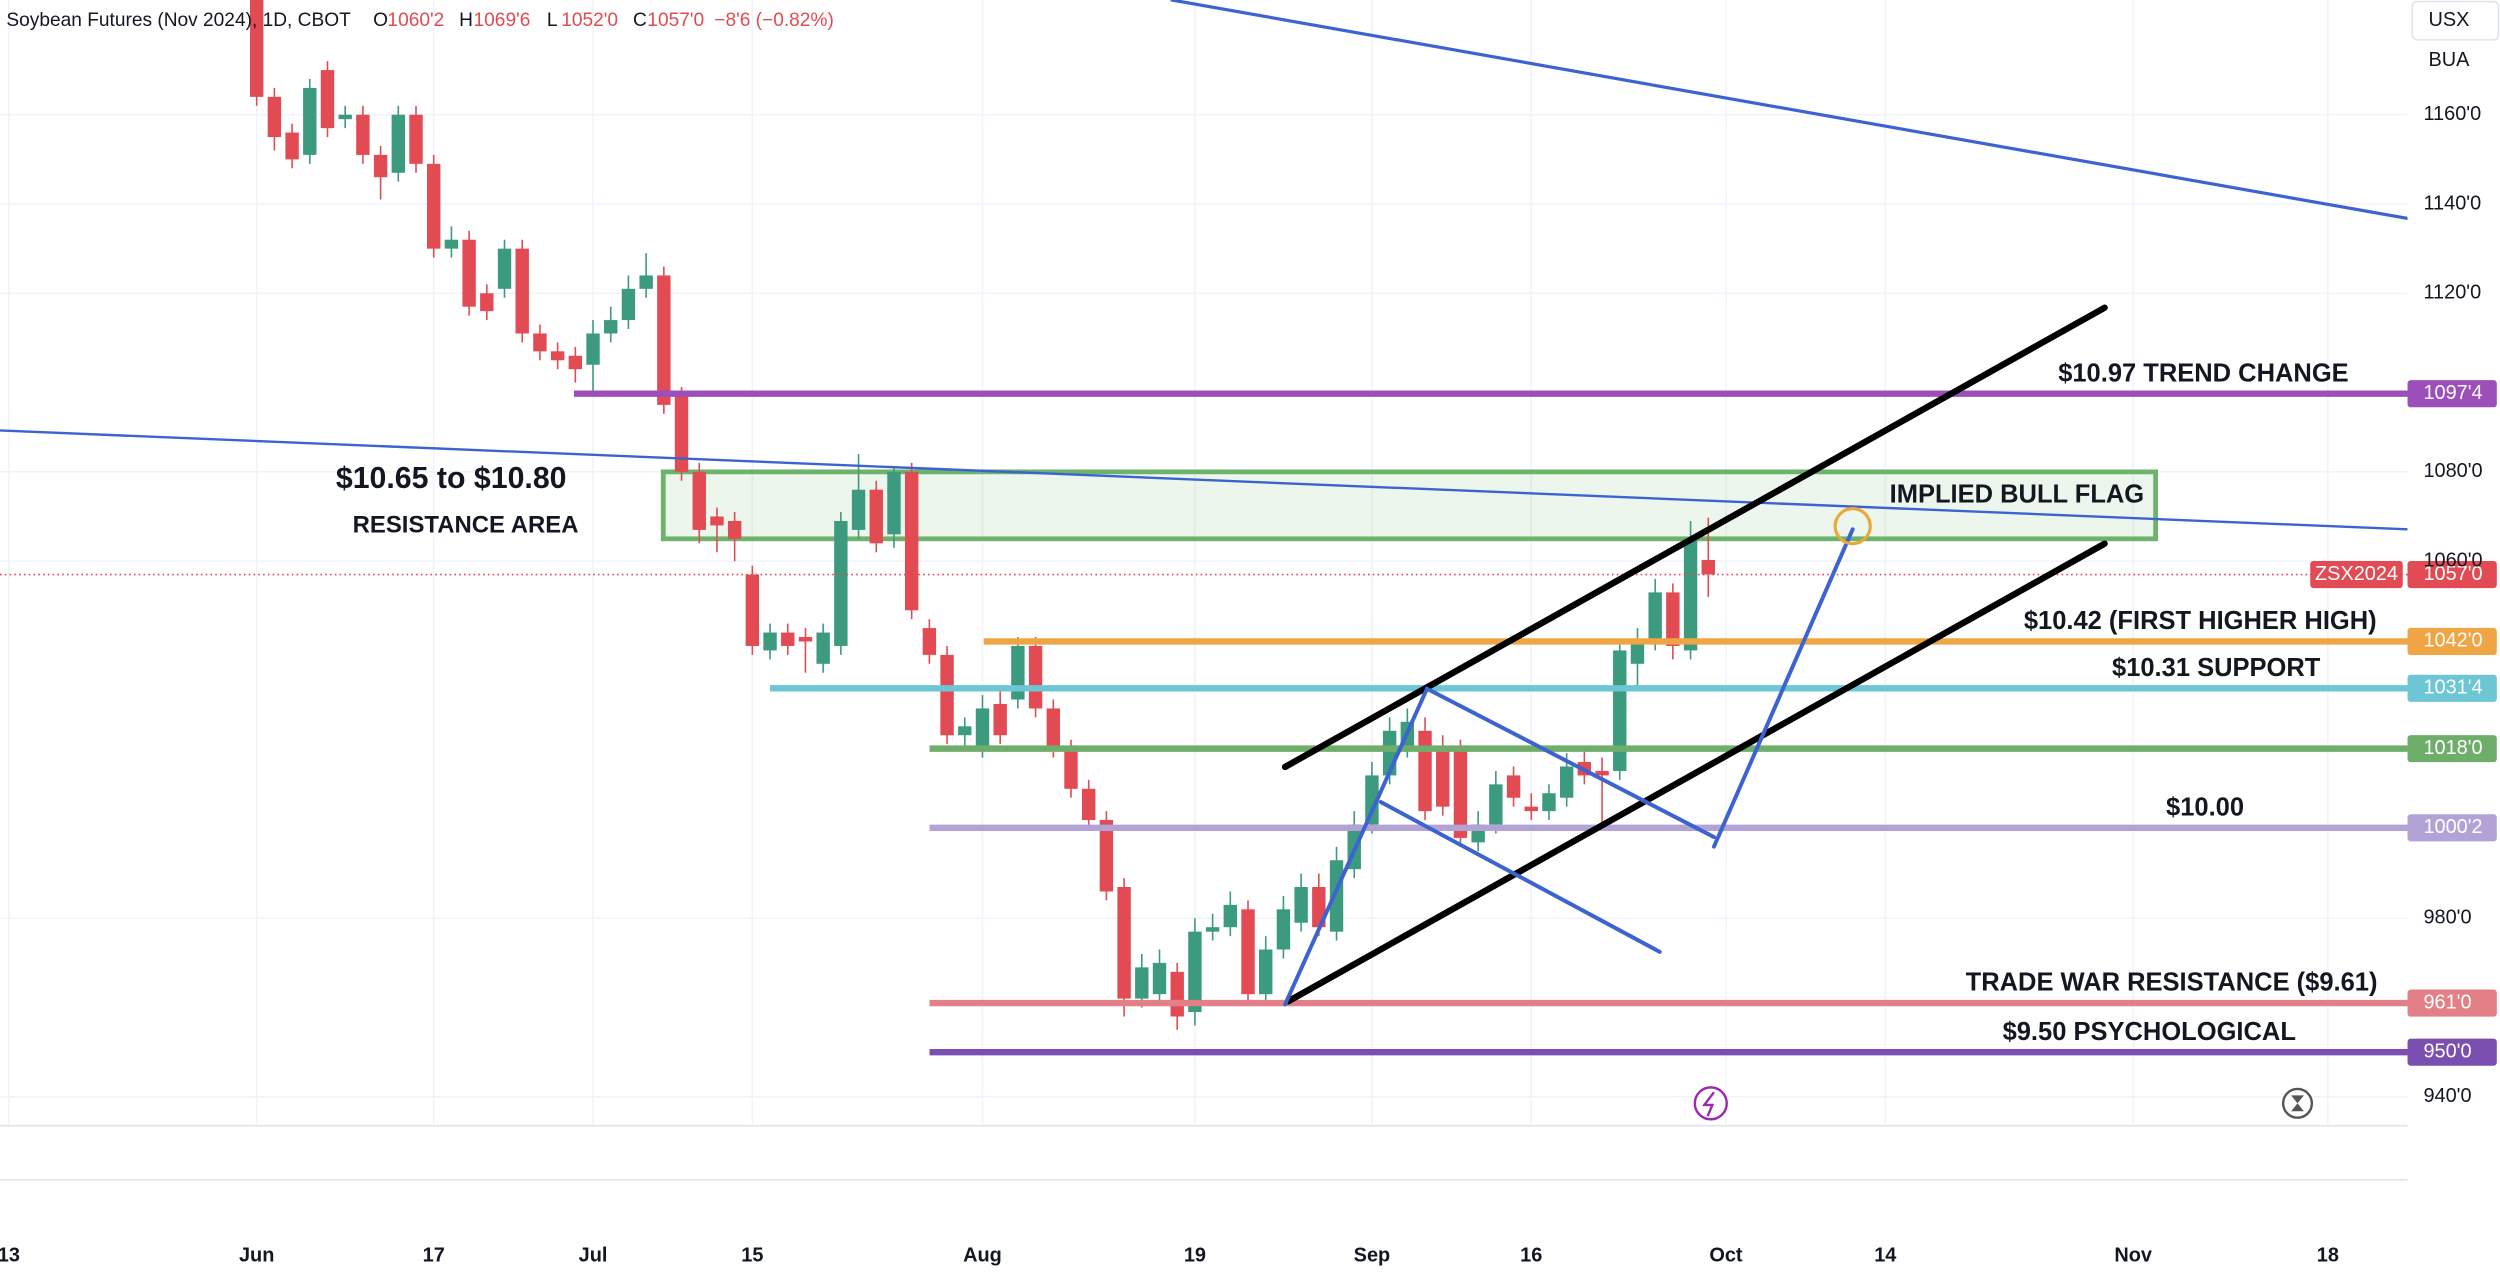 The height and width of the screenshot is (1276, 2500). What do you see at coordinates (2452, 393) in the screenshot?
I see `level-badge-label: 1097'4` at bounding box center [2452, 393].